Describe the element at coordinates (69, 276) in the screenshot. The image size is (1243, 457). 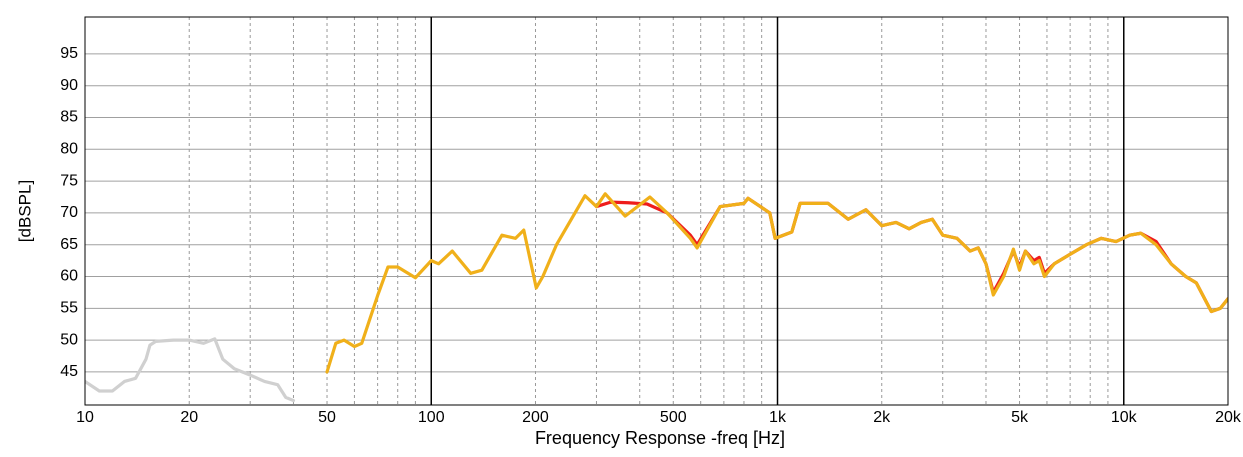
I see `y-tick-label: 60` at that location.